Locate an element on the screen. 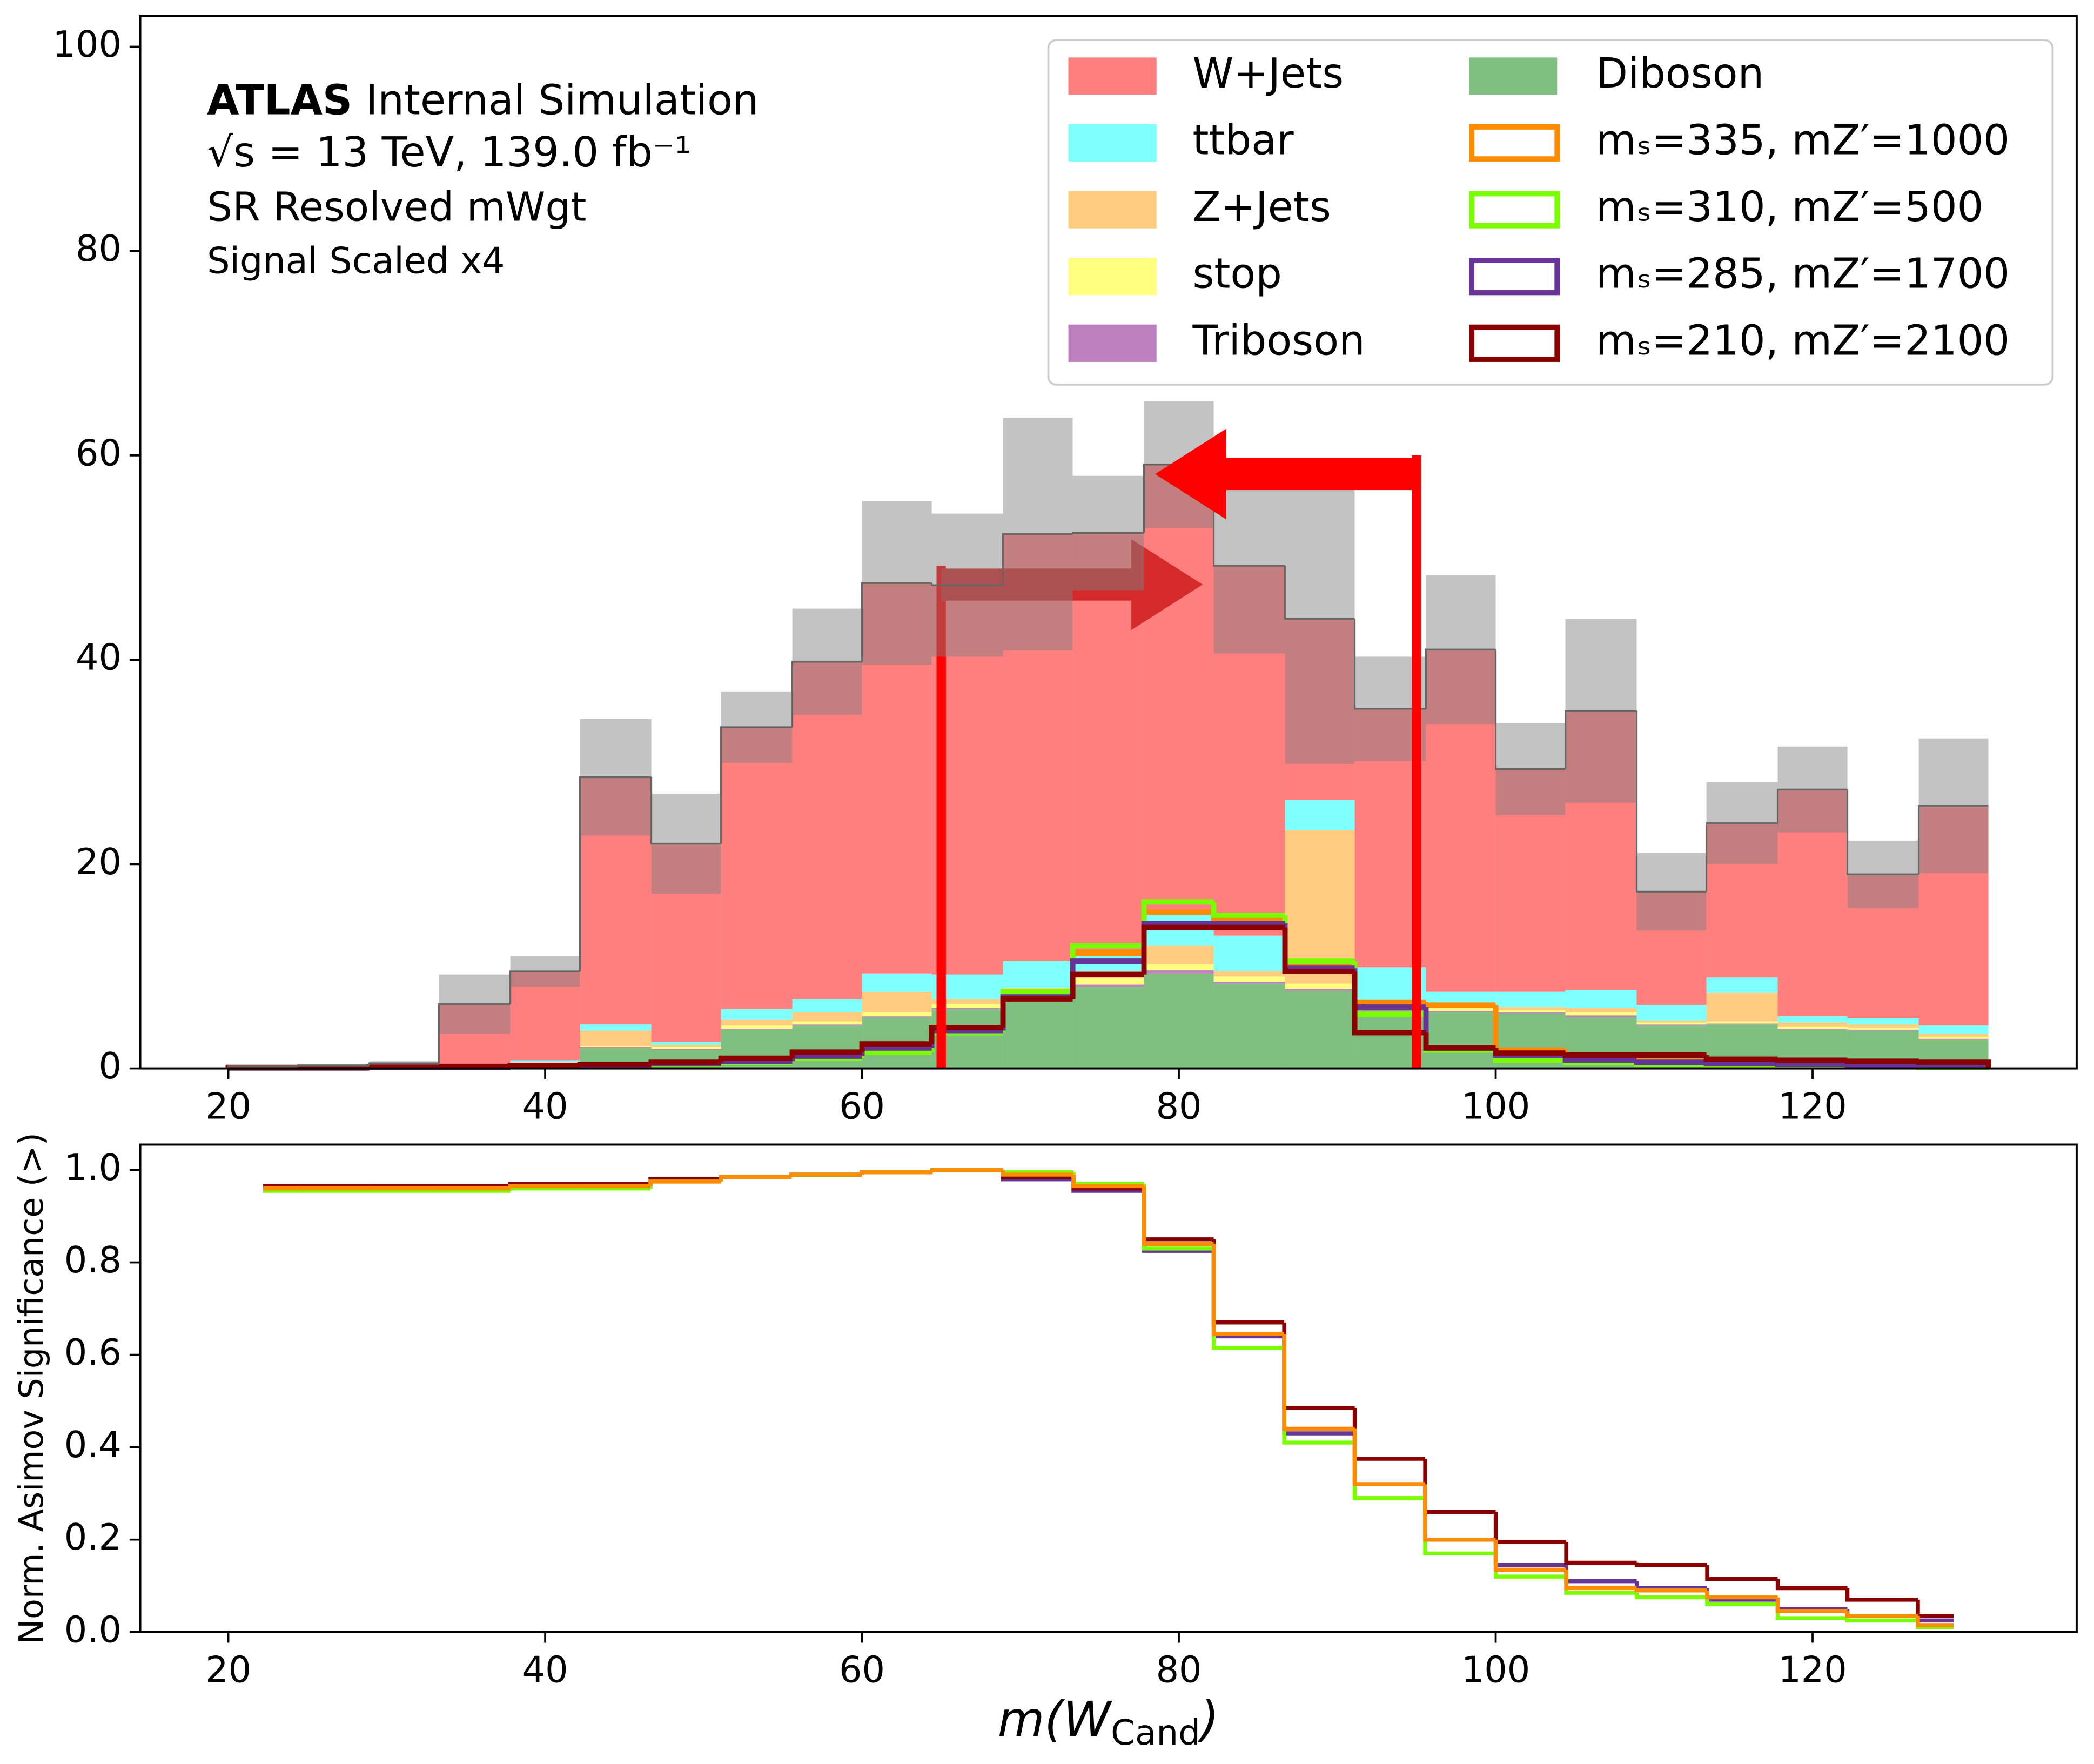  y-tick-label: 0.0 is located at coordinates (93, 1629).